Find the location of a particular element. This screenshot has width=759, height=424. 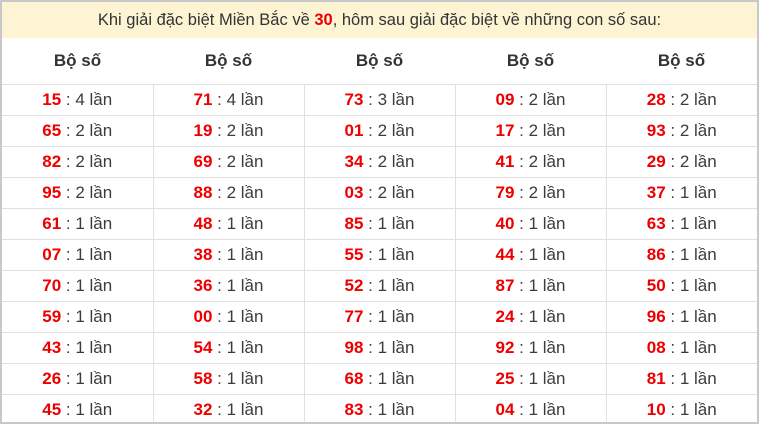

frequency-cell: 08 : 1 lần is located at coordinates (681, 348).